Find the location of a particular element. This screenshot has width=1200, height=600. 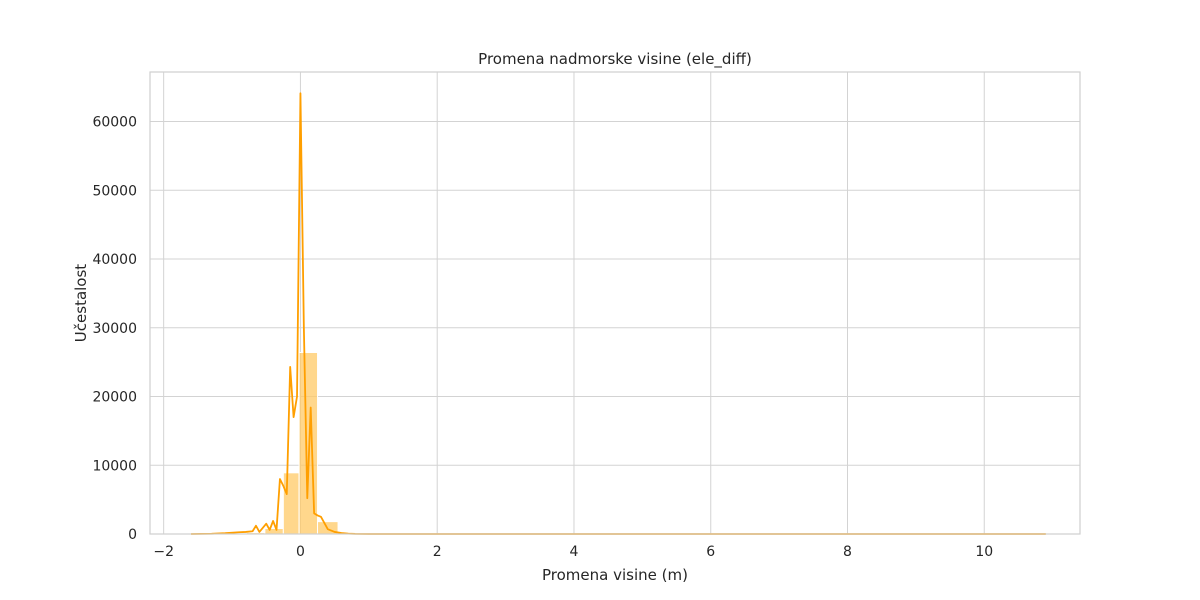

y-tick-label: 20000 is located at coordinates (114, 398).